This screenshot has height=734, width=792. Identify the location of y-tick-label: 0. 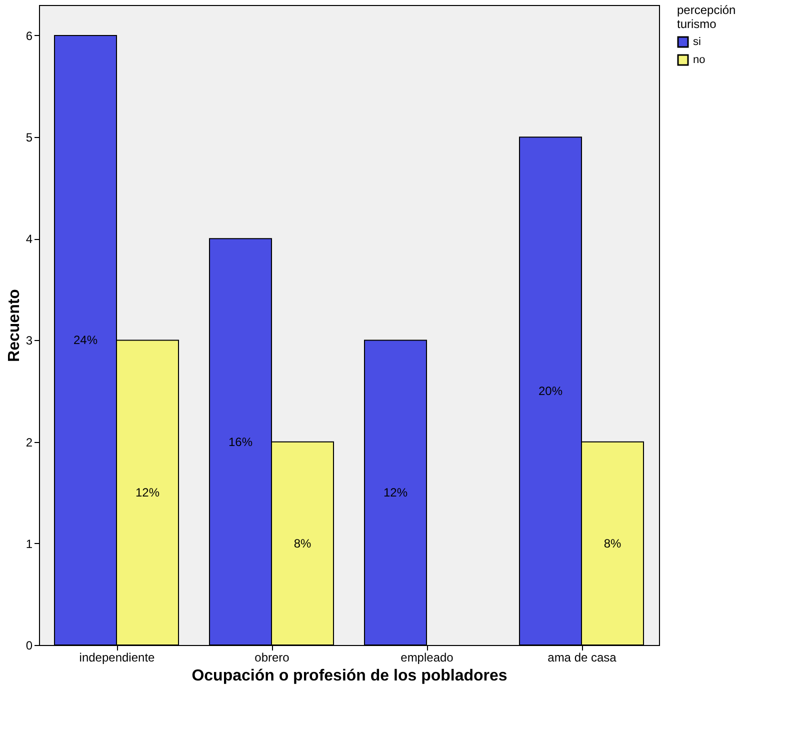
(29, 645).